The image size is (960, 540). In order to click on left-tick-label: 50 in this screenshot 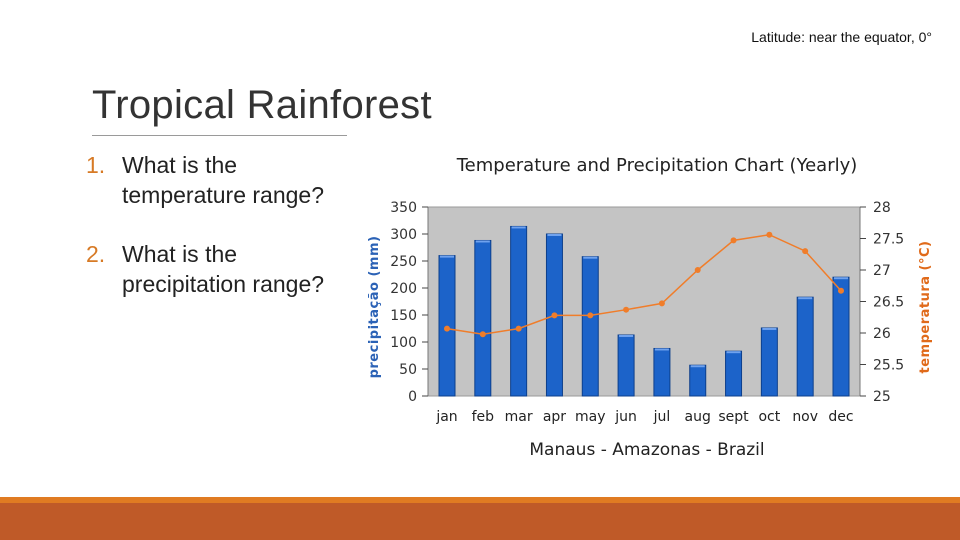, I will do `click(408, 370)`.